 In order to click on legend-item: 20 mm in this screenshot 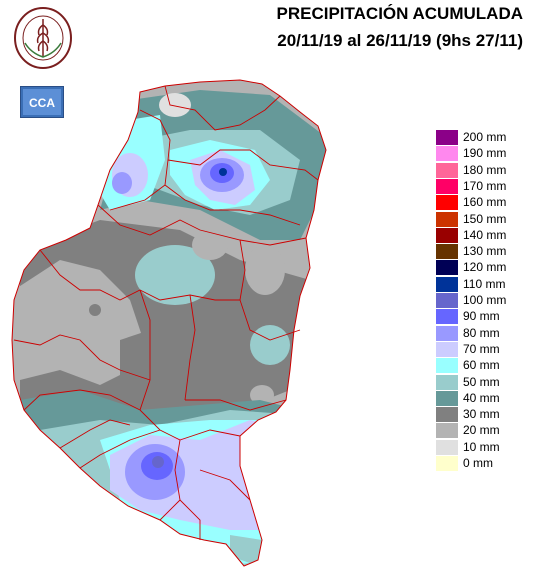, I will do `click(484, 431)`.